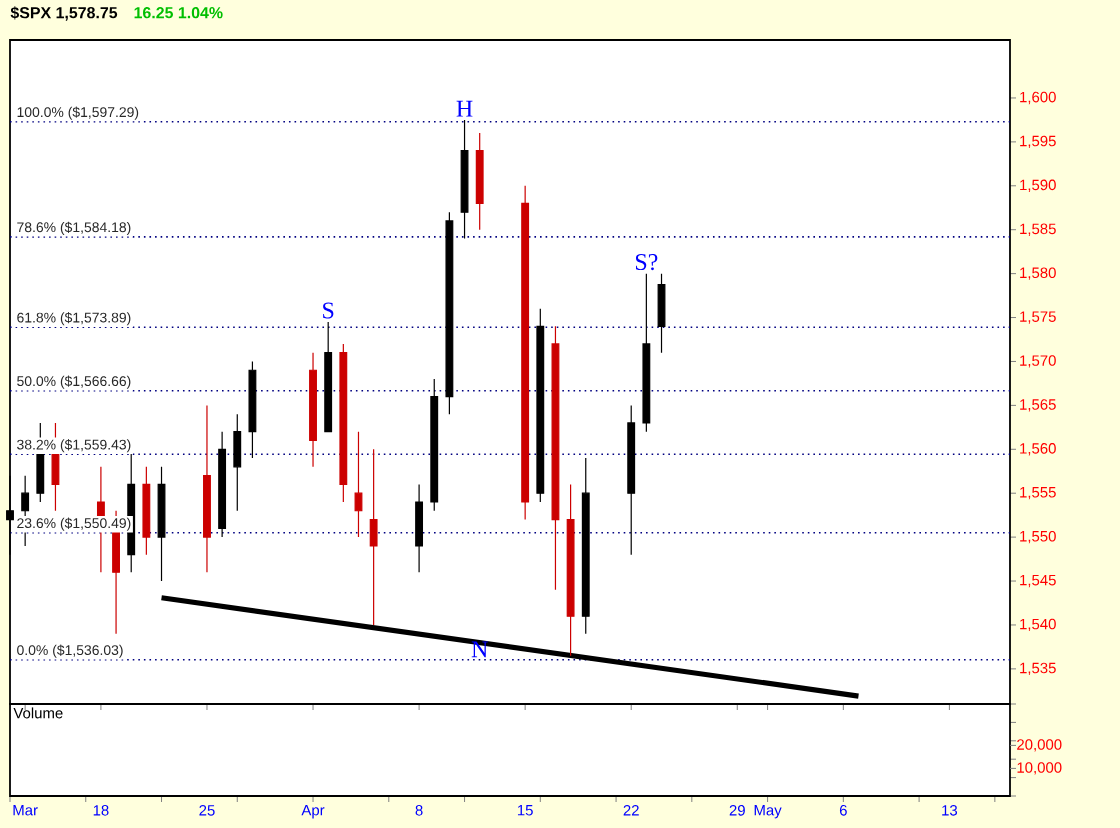 The image size is (1120, 828). I want to click on annotation: S, so click(328, 310).